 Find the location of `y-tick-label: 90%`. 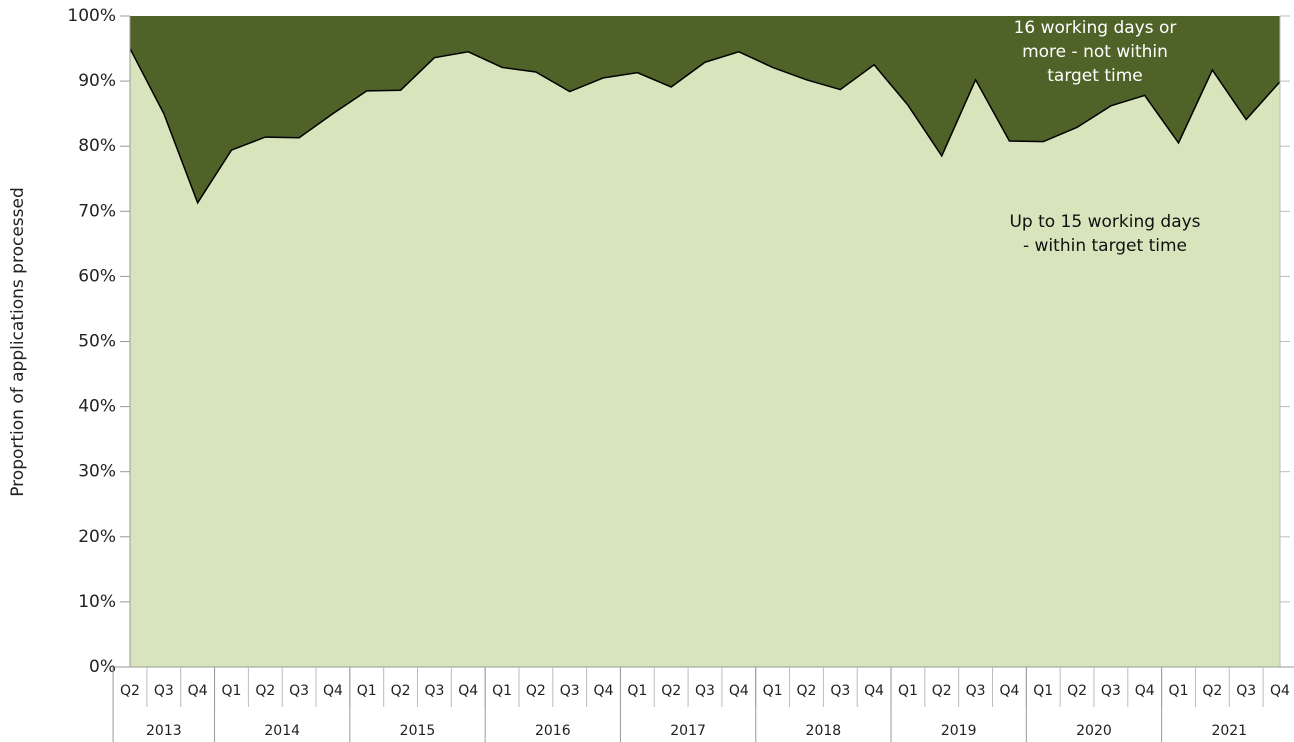

y-tick-label: 90% is located at coordinates (97, 81).